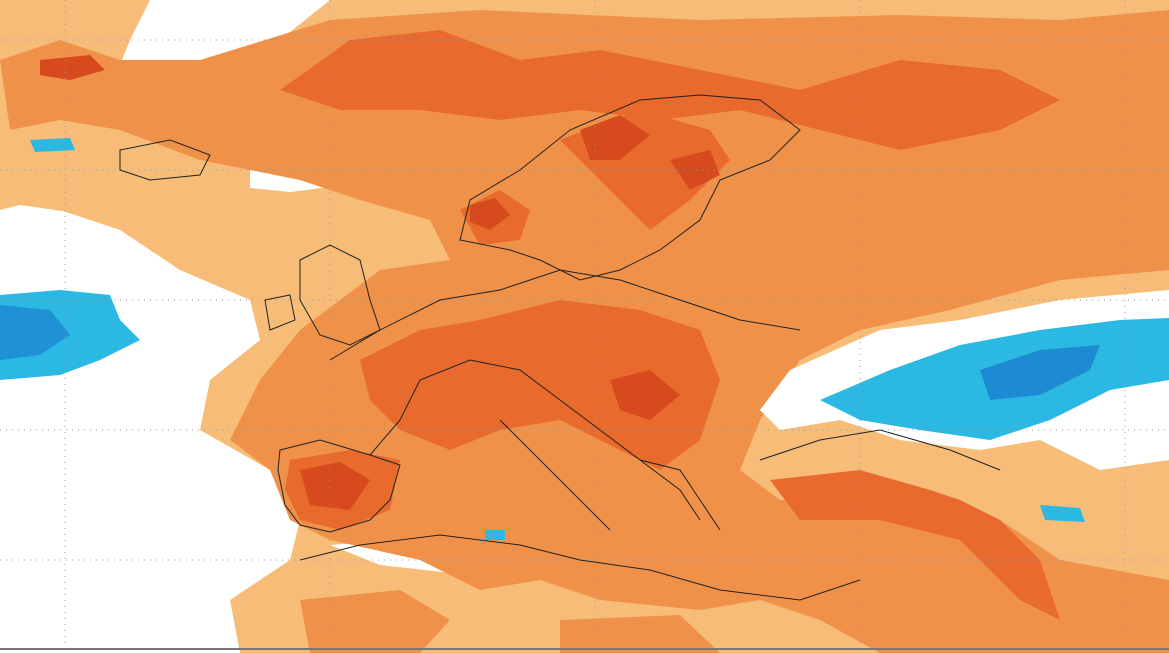 The width and height of the screenshot is (1169, 653). I want to click on anomaly-light-orange-west, so click(55, 177).